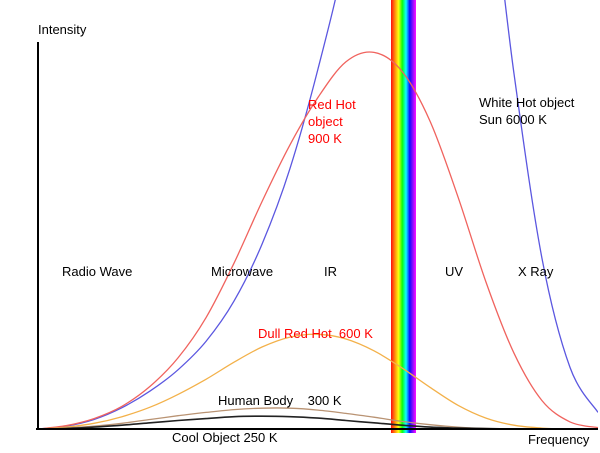 Image resolution: width=600 pixels, height=453 pixels. I want to click on annotation-human-body: Human Body 300 K, so click(280, 400).